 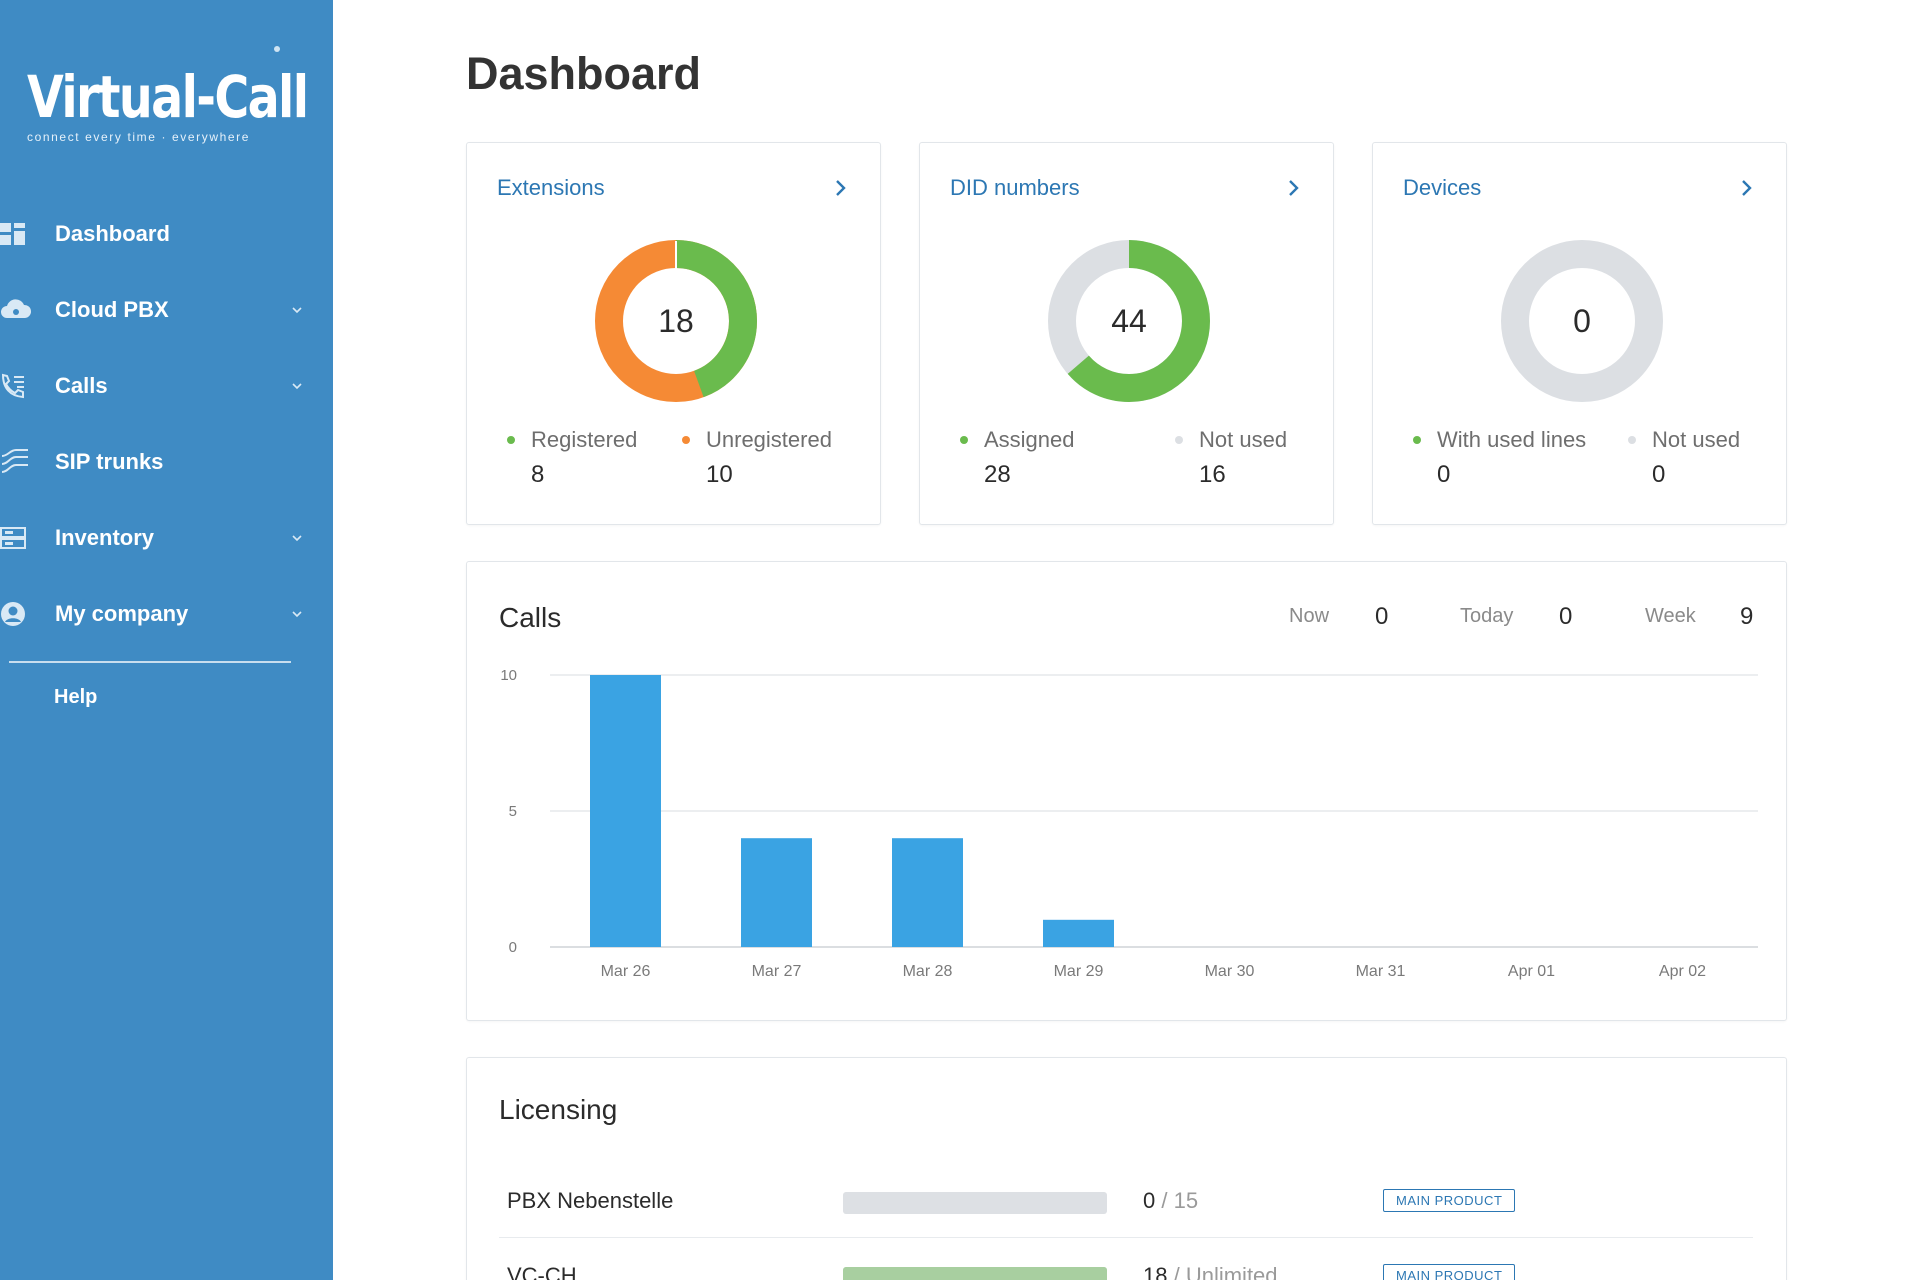 What do you see at coordinates (1382, 616) in the screenshot?
I see `calls-now-value: 0` at bounding box center [1382, 616].